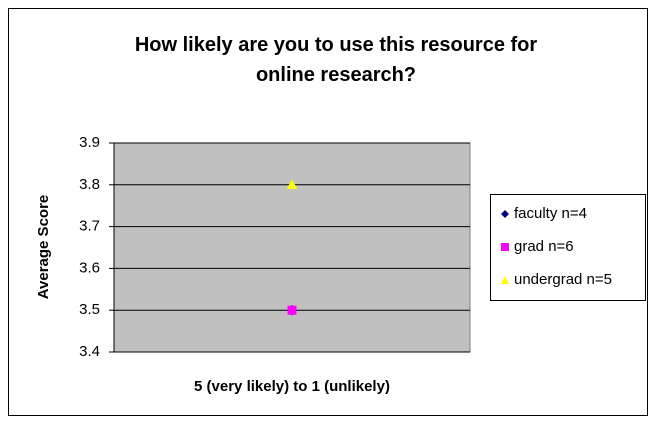 The image size is (656, 424). Describe the element at coordinates (544, 246) in the screenshot. I see `legend-label: grad n=6` at that location.